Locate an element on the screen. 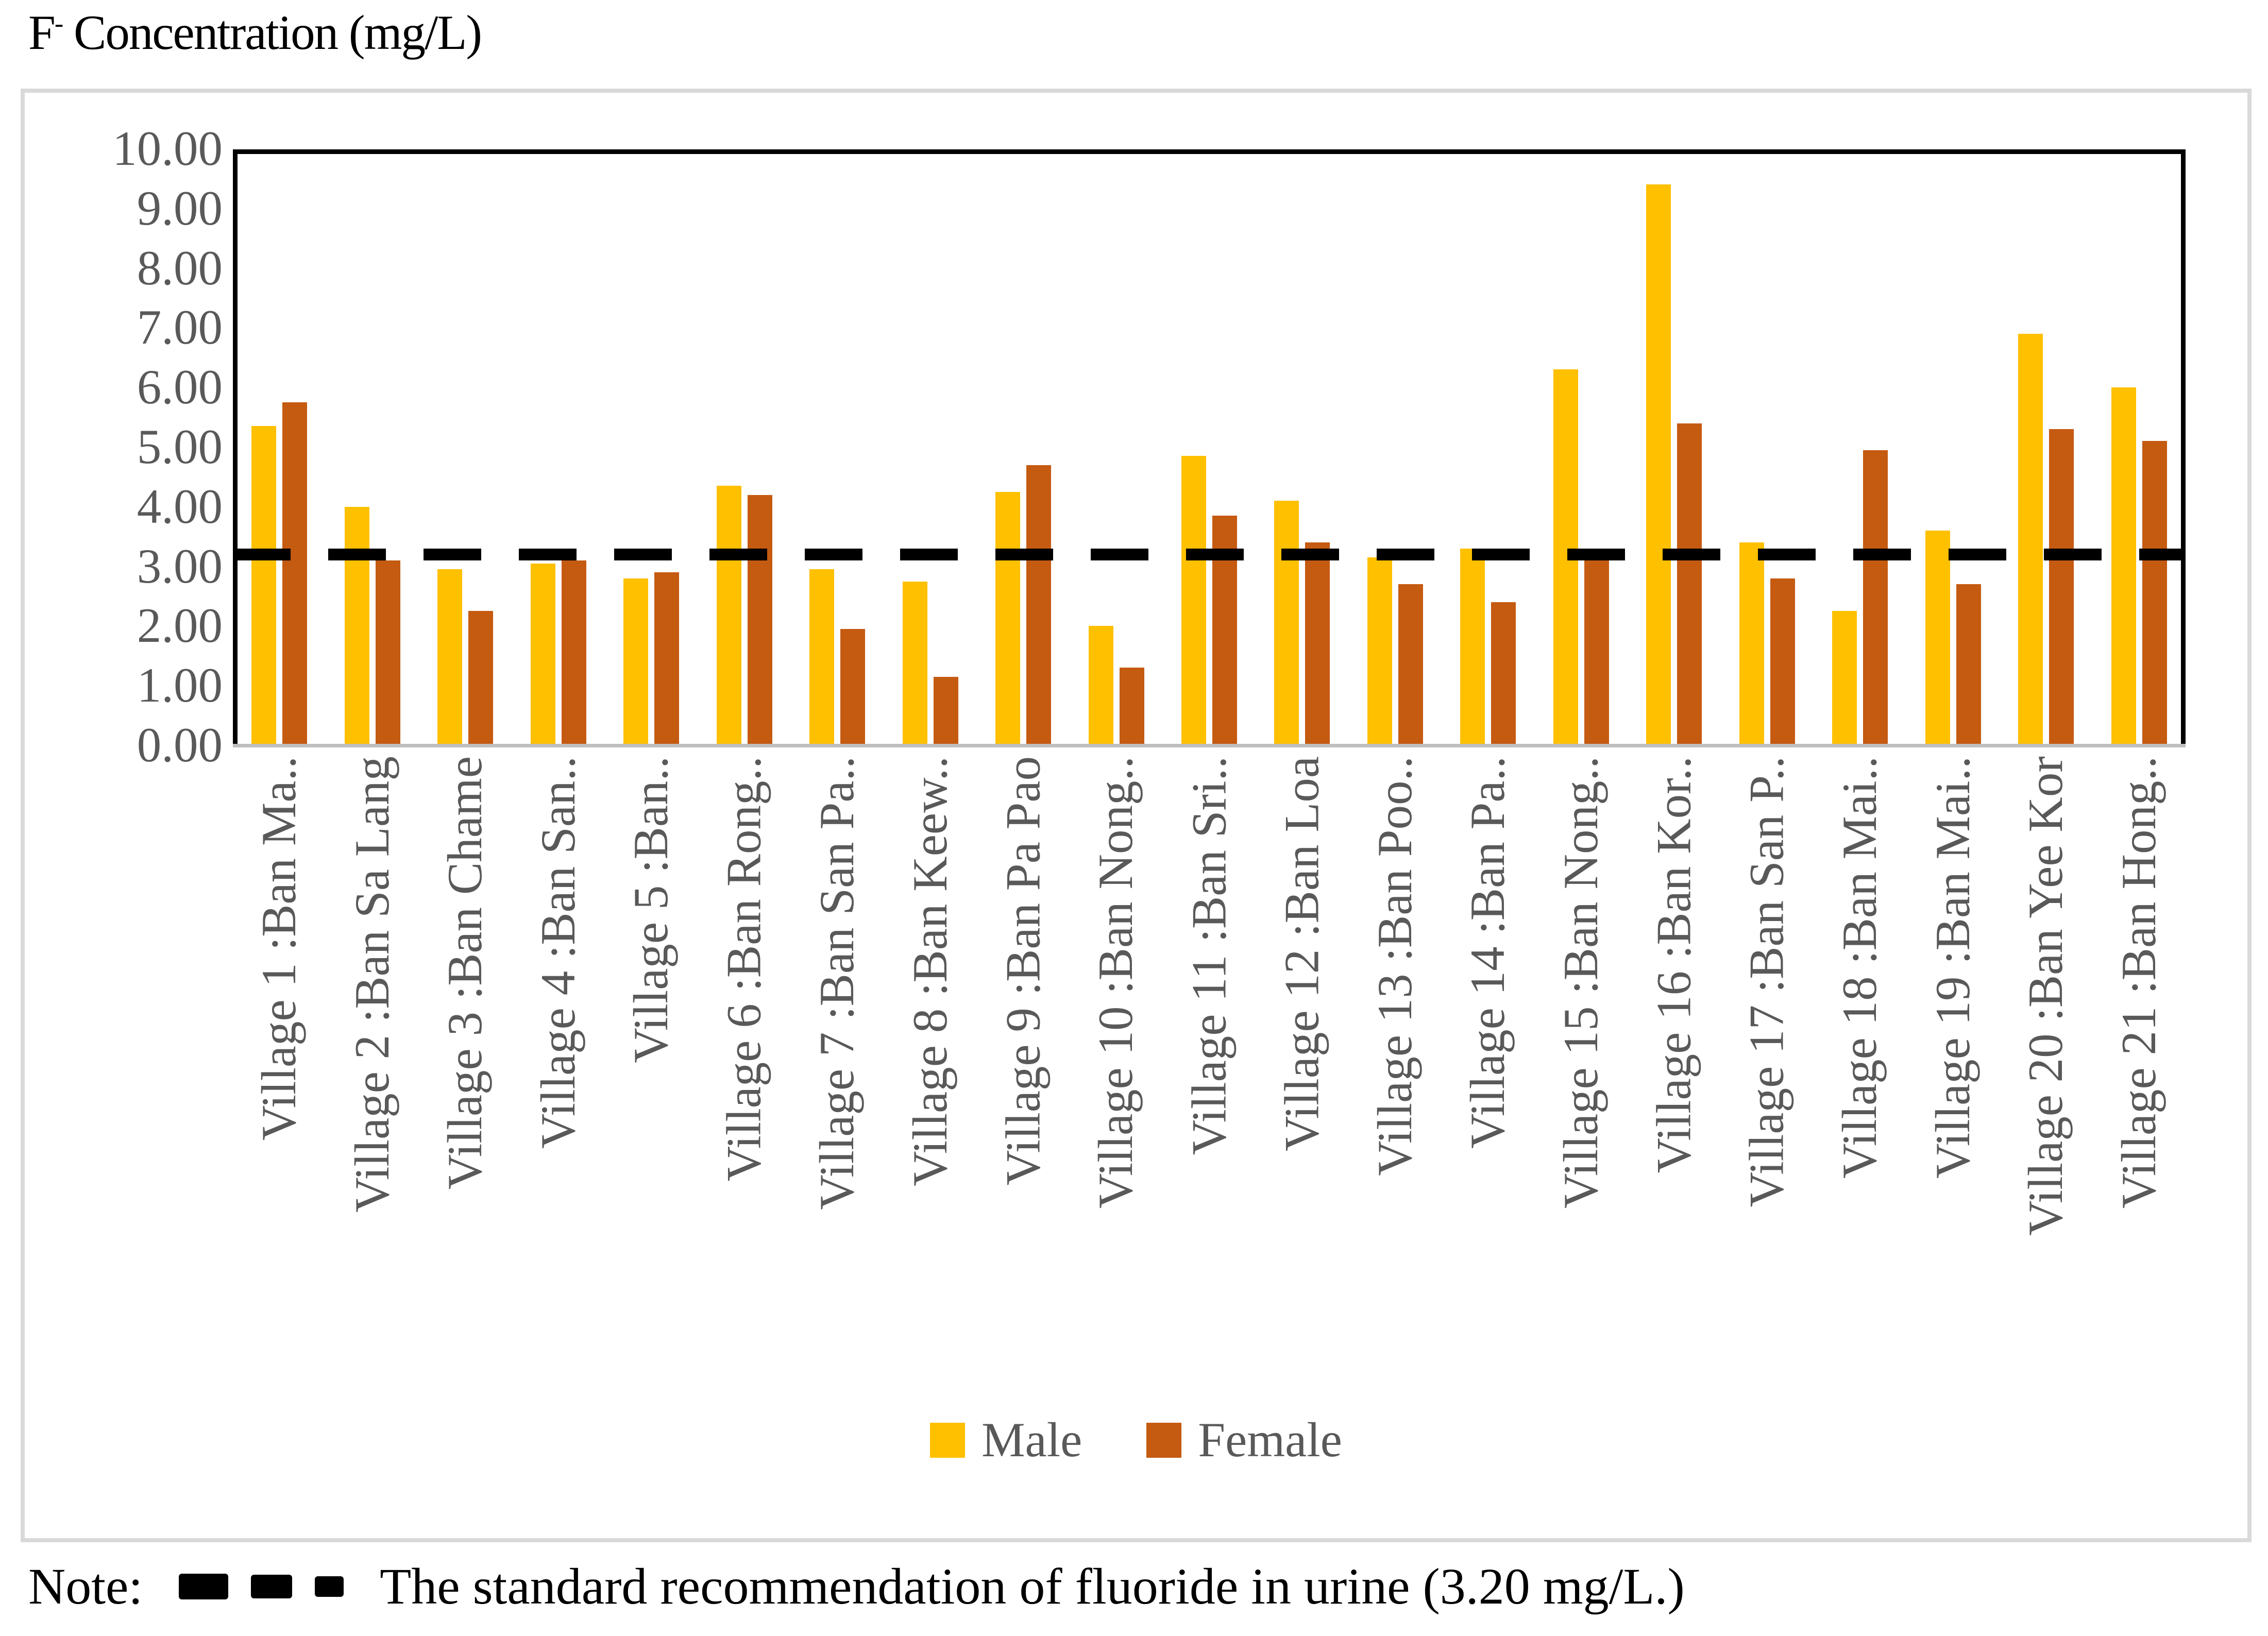 This screenshot has height=1636, width=2268. legend-item-female: Female is located at coordinates (1244, 1440).